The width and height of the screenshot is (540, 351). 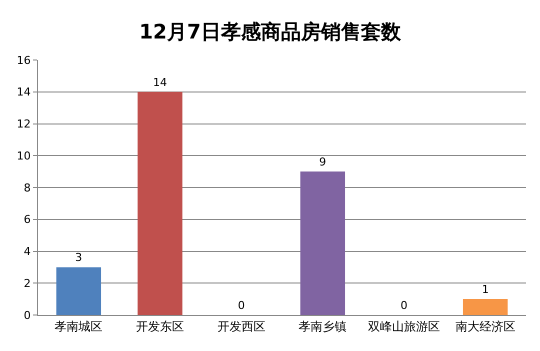 What do you see at coordinates (322, 162) in the screenshot?
I see `data-label: 9` at bounding box center [322, 162].